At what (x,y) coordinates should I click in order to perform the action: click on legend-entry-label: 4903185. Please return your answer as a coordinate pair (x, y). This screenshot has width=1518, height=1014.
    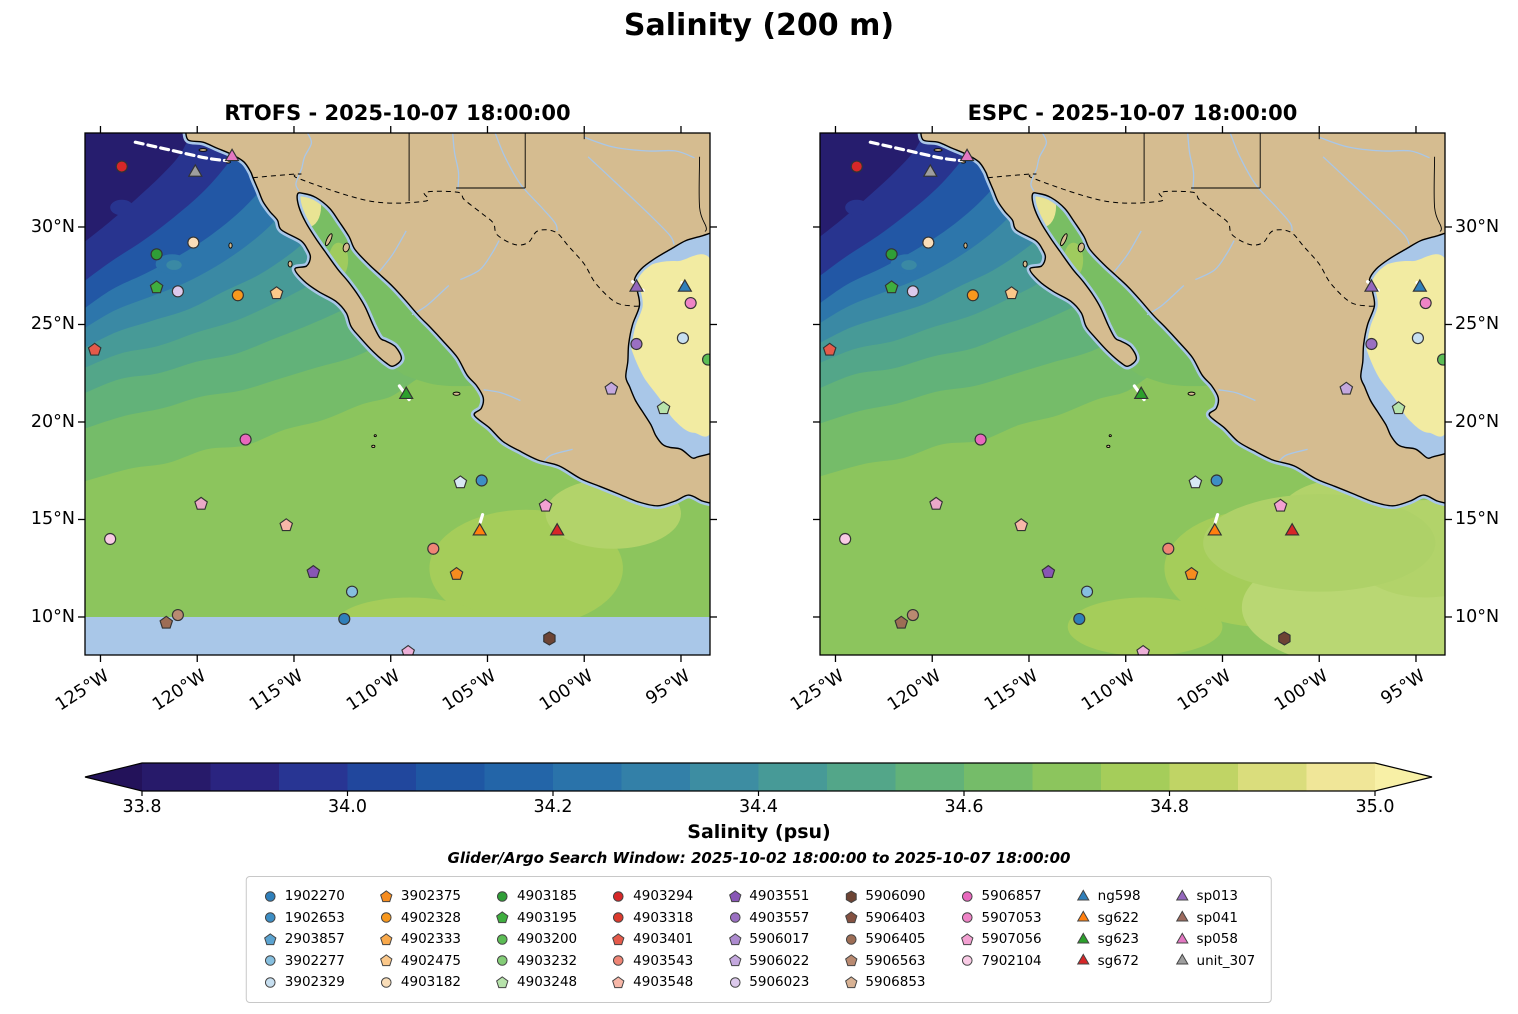
    Looking at the image, I should click on (547, 896).